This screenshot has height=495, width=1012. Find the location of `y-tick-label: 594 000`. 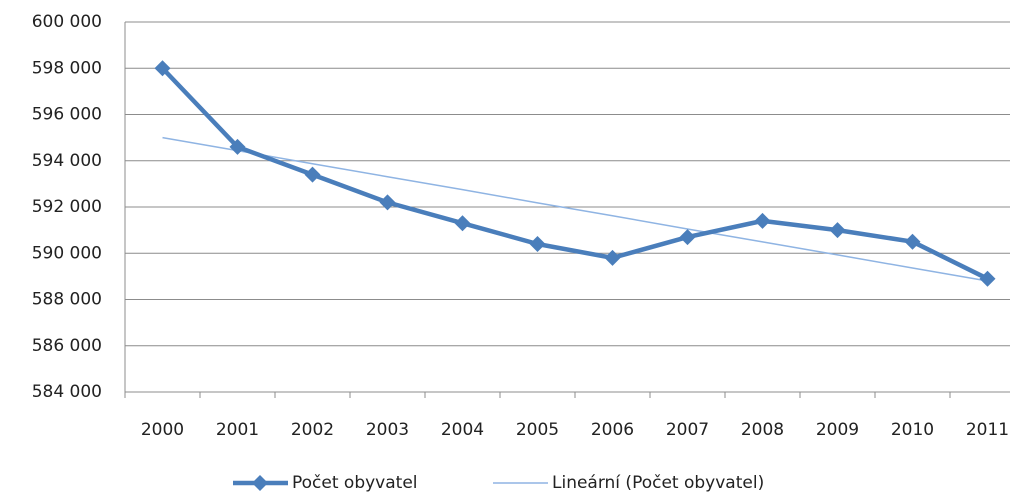

y-tick-label: 594 000 is located at coordinates (67, 161).